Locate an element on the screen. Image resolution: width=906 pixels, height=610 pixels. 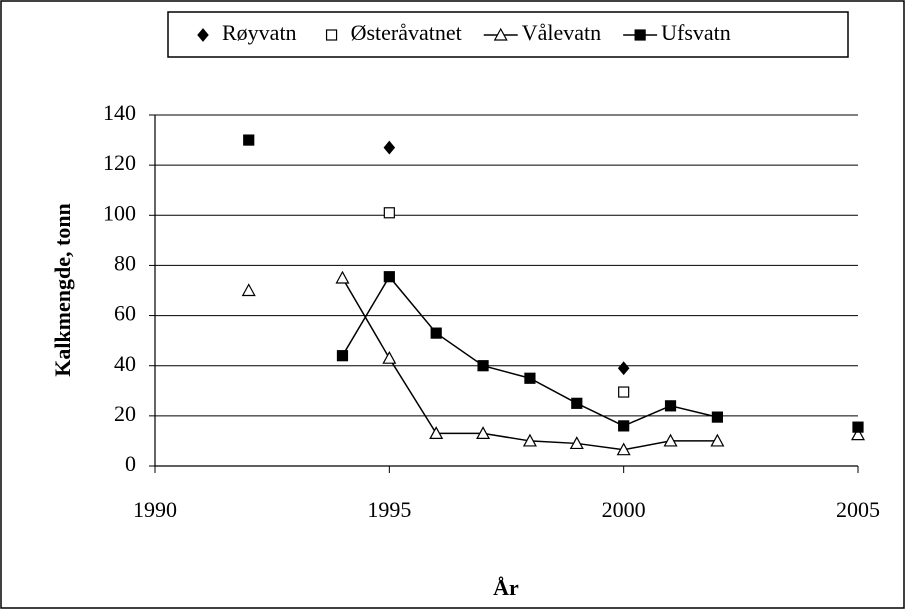
y-tick-label: 20 is located at coordinates (125, 413).